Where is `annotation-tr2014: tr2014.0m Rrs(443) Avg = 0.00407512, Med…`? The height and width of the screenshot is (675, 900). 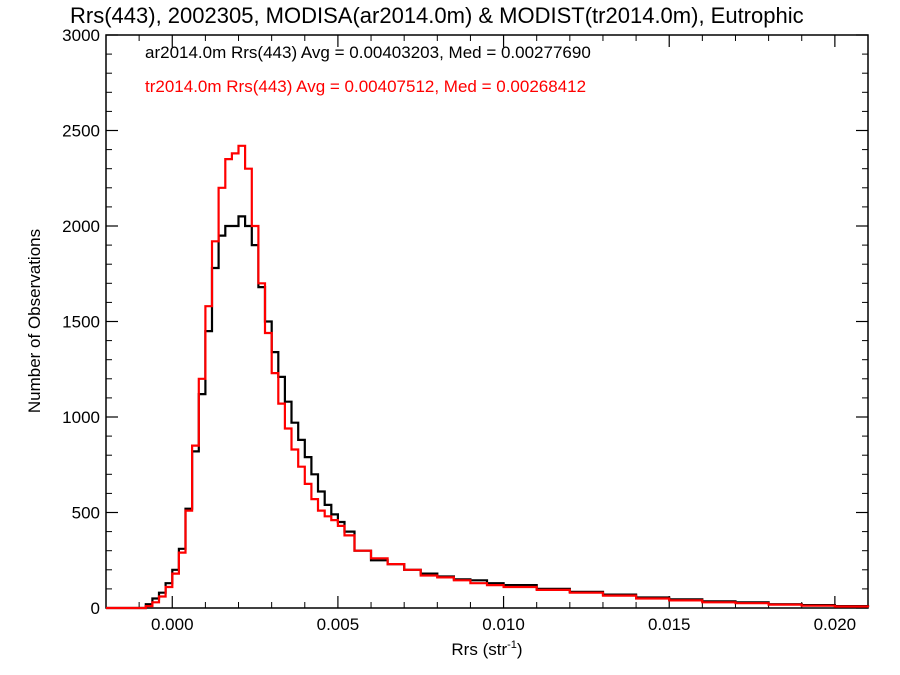 annotation-tr2014: tr2014.0m Rrs(443) Avg = 0.00407512, Med… is located at coordinates (365, 86).